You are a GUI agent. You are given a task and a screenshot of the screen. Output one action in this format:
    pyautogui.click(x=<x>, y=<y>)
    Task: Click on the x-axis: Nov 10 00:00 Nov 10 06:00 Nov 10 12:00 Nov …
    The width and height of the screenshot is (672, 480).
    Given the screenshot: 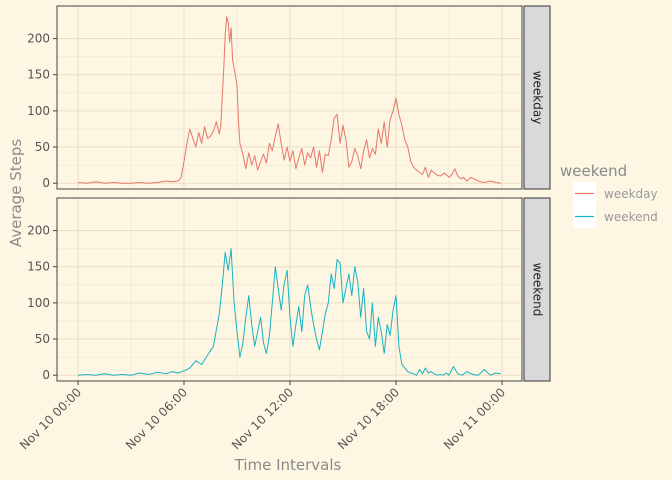 What is the action you would take?
    pyautogui.click(x=262, y=416)
    